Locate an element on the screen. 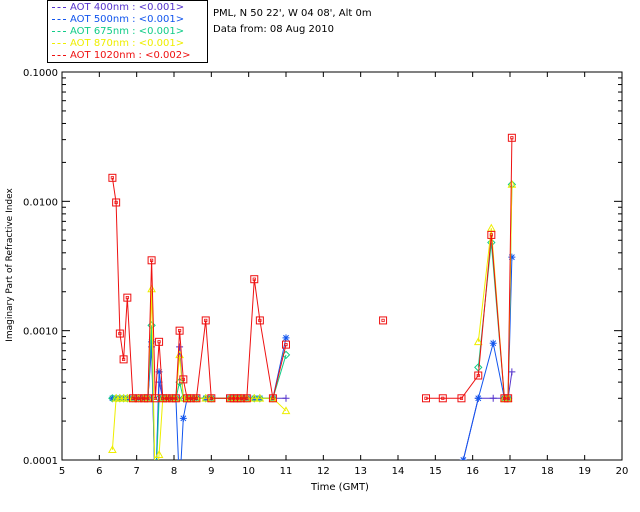 The height and width of the screenshot is (512, 640). x-tick-label: 11 is located at coordinates (286, 471).